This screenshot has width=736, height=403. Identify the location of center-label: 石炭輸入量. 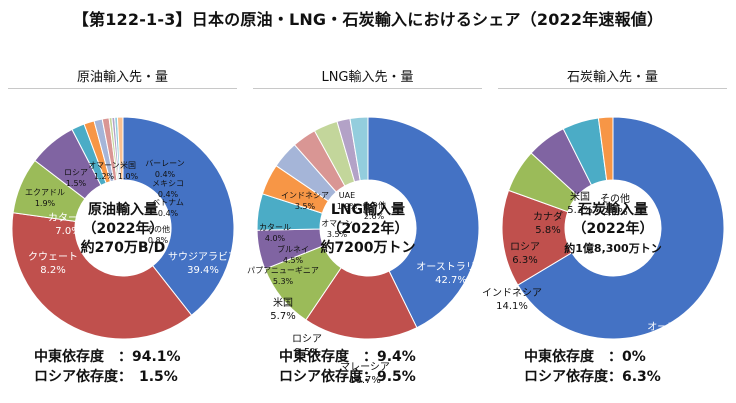
(612, 209).